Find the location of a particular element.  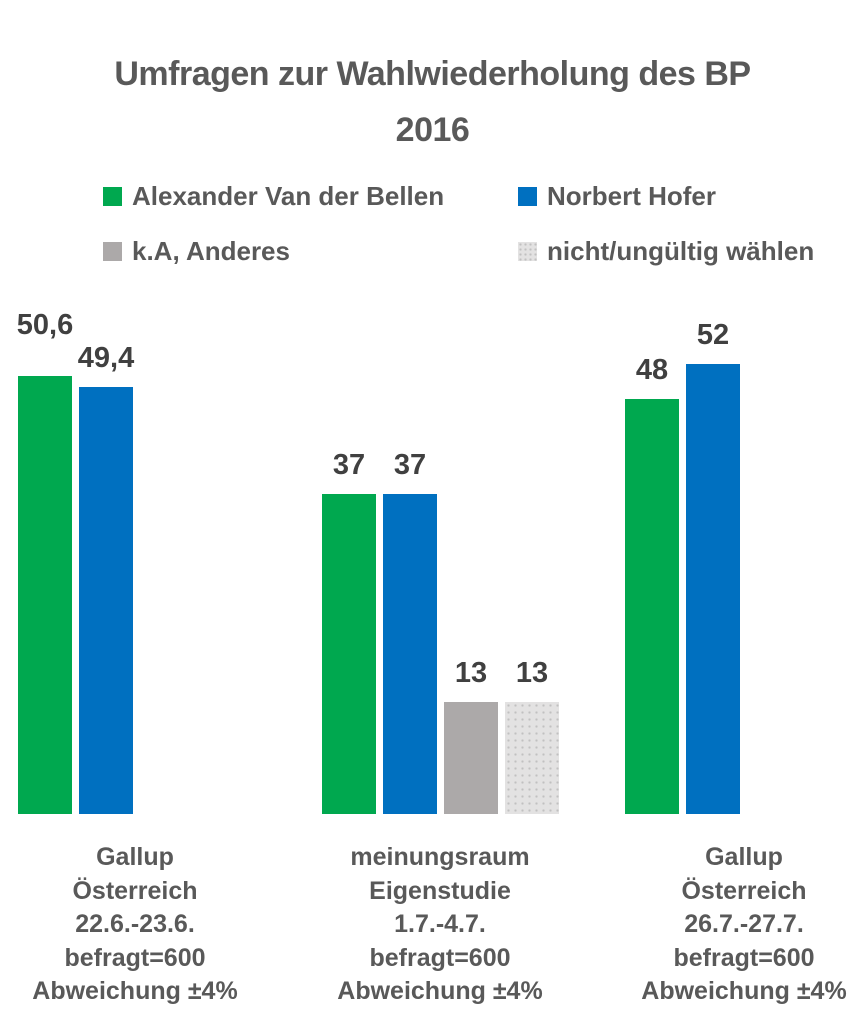

chart-title-line-2: 2016 is located at coordinates (432, 130).